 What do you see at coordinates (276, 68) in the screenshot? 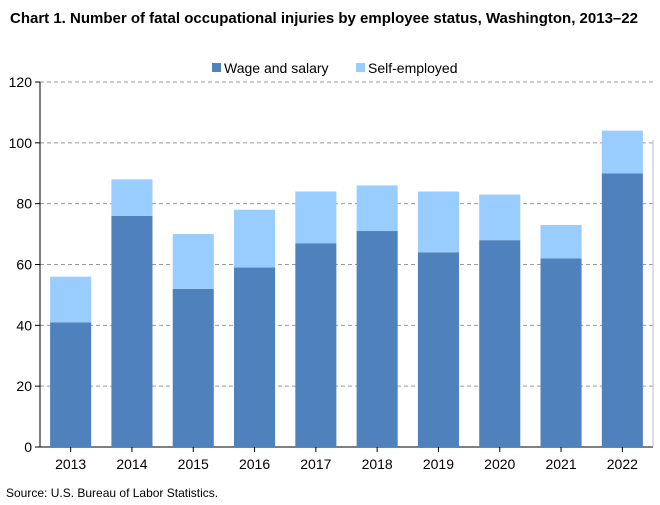
I see `legend-label: Wage and salary` at bounding box center [276, 68].